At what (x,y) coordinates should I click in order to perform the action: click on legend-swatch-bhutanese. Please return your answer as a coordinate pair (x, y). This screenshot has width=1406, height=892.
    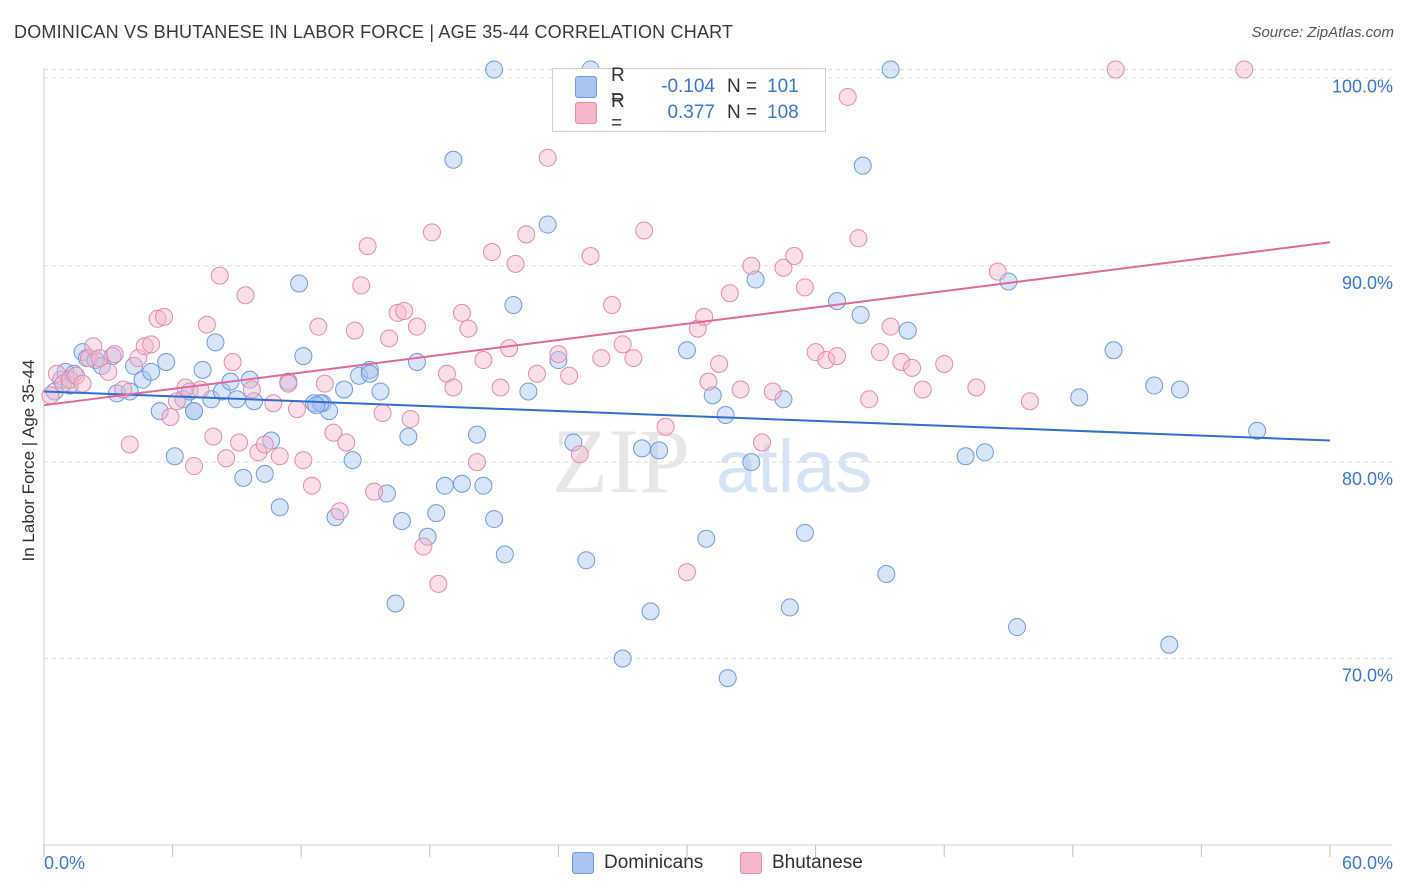
    Looking at the image, I should click on (751, 863).